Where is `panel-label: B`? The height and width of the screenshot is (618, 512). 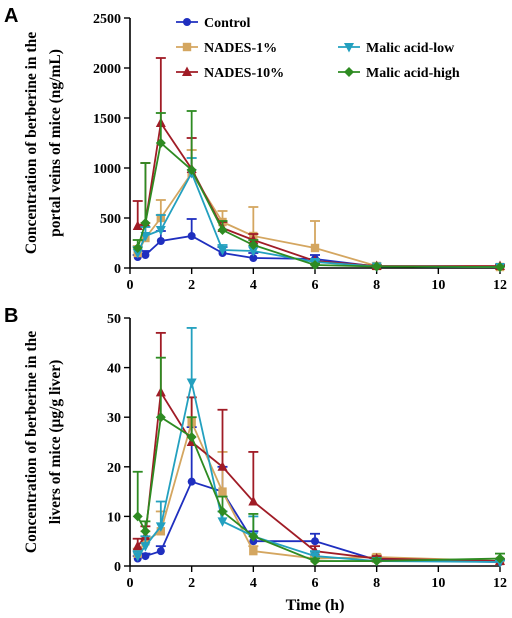
panel-label: B is located at coordinates (11, 316).